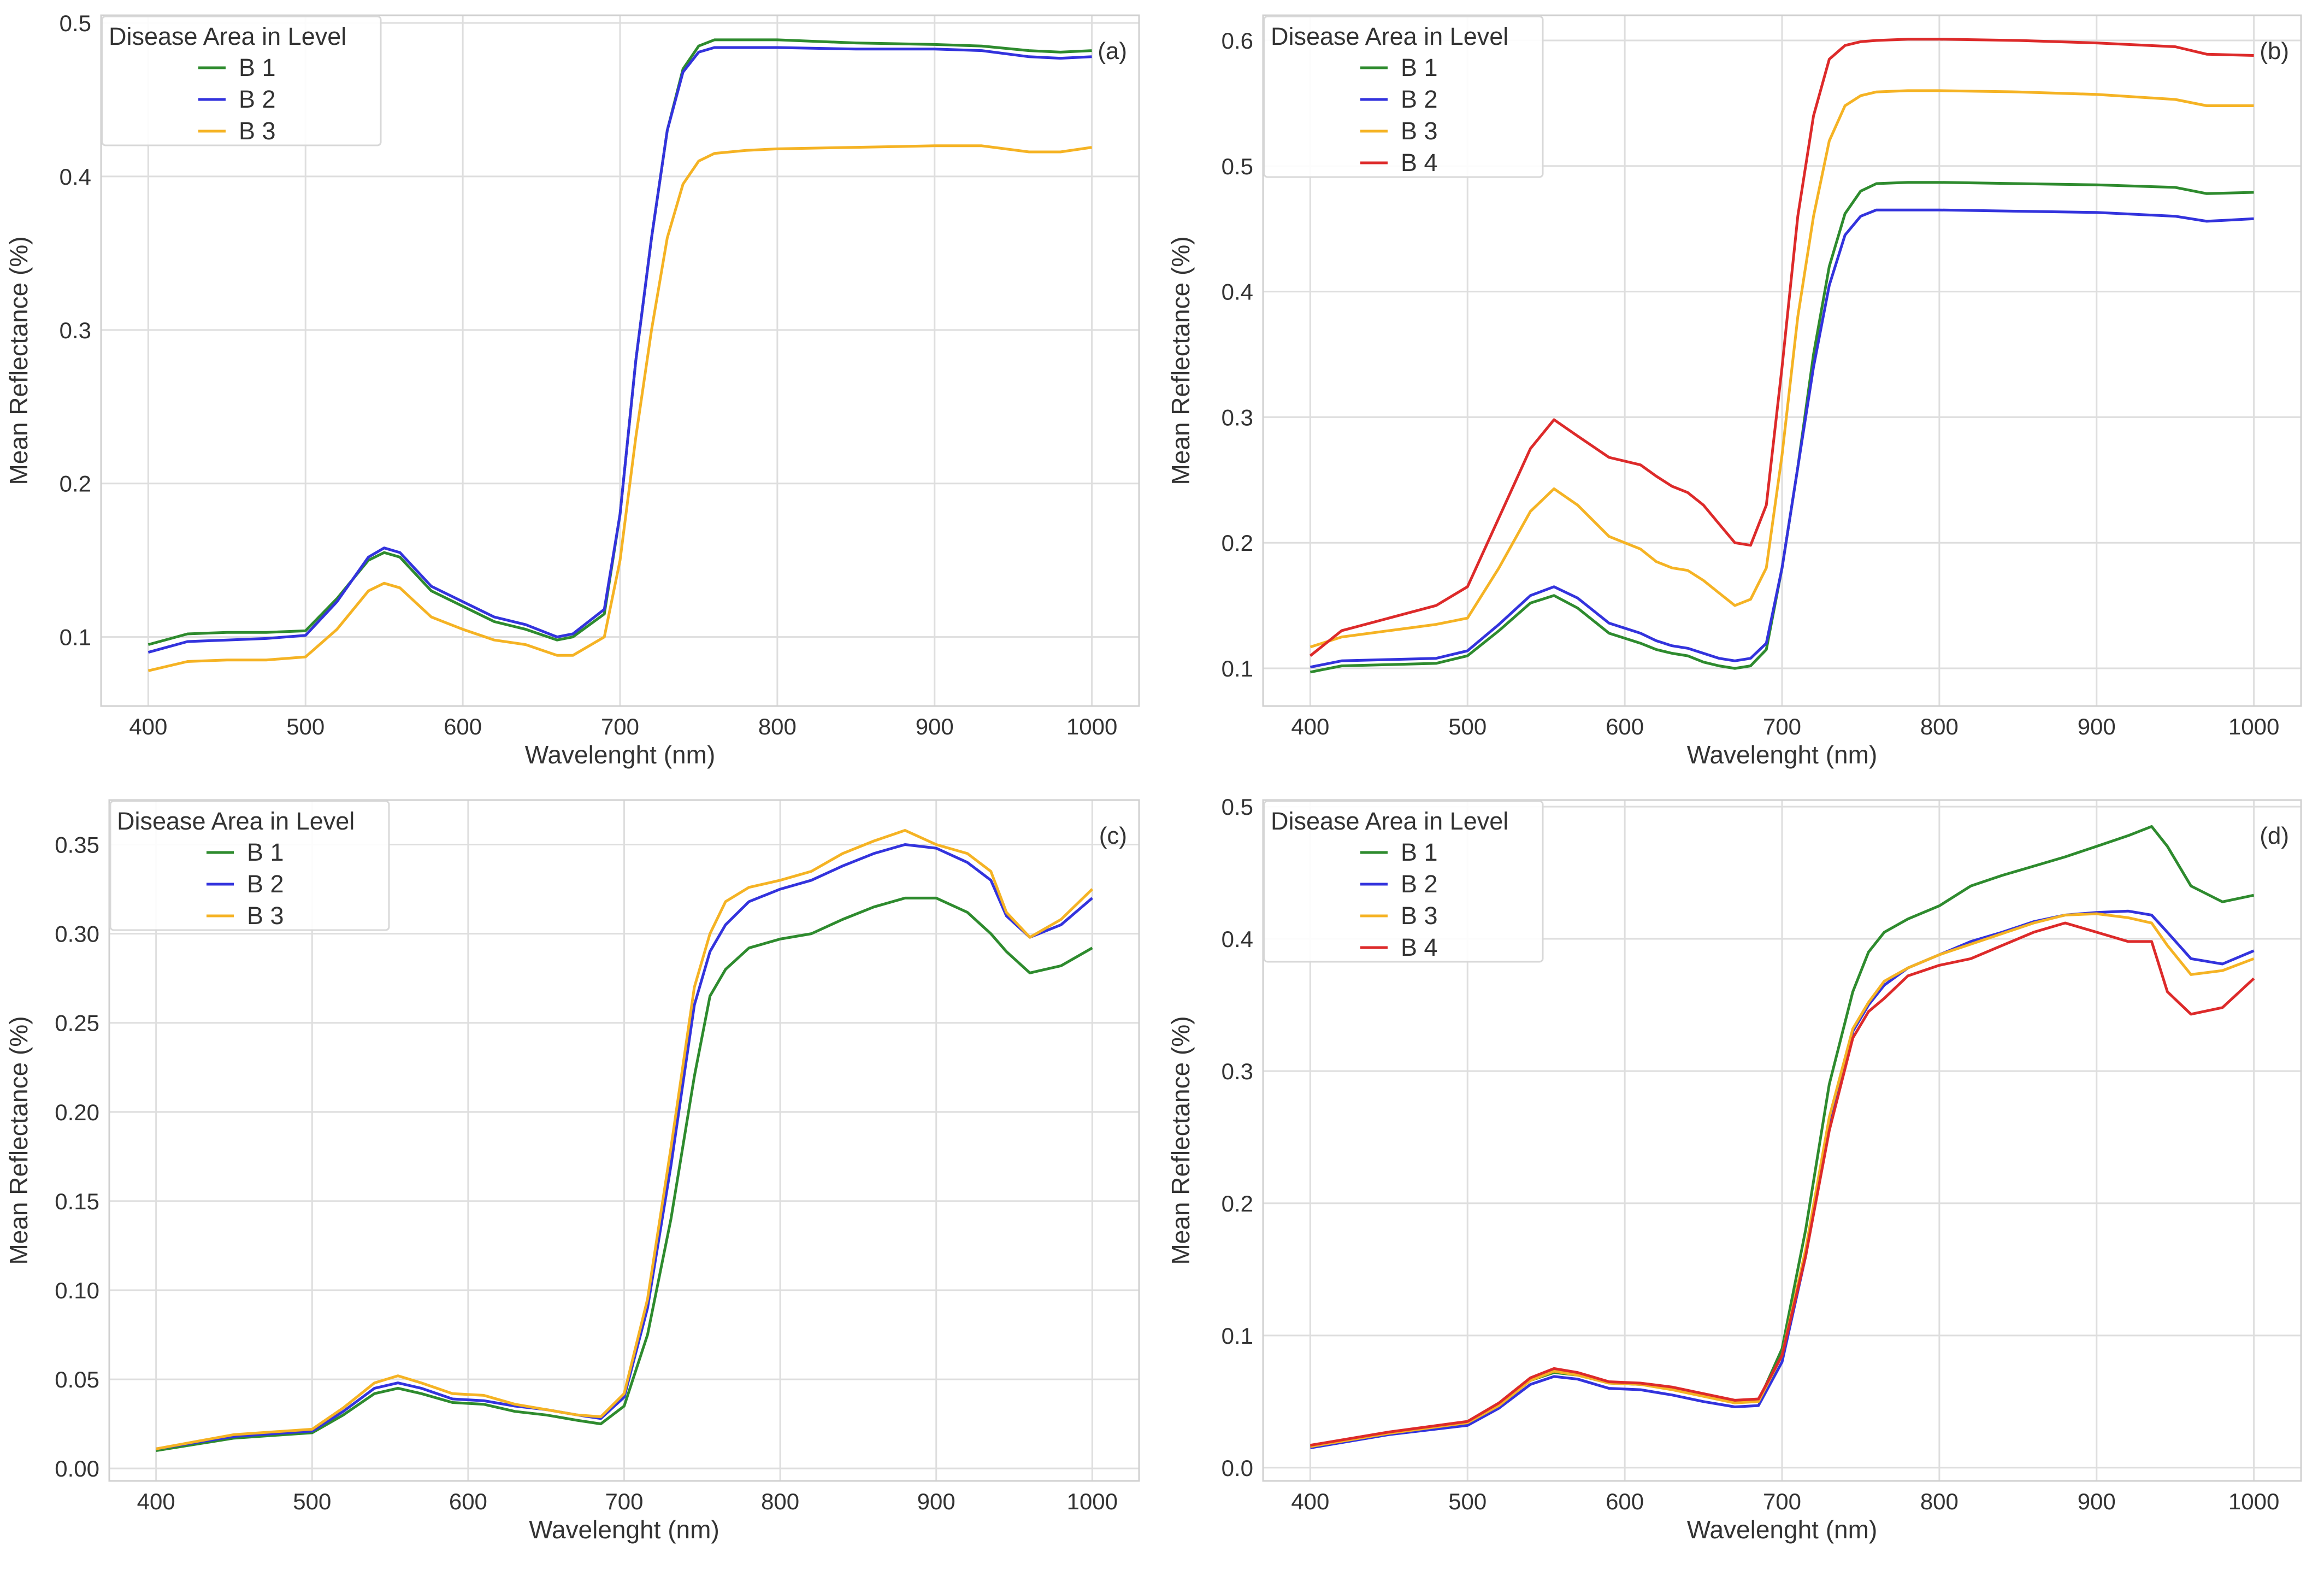 This screenshot has height=1570, width=2324. I want to click on panel-label: (a), so click(1112, 51).